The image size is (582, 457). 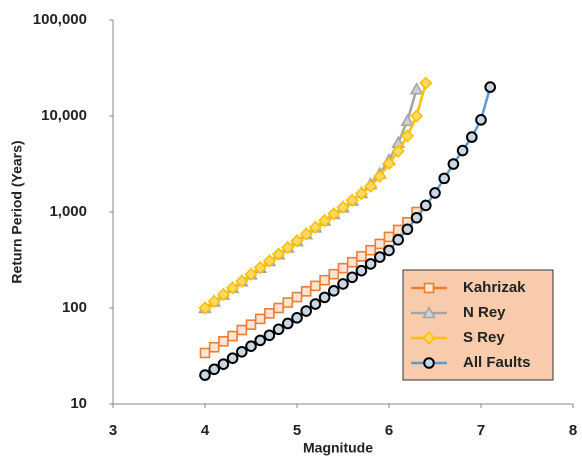 I want to click on legend-label: Kahrizak, so click(x=494, y=287).